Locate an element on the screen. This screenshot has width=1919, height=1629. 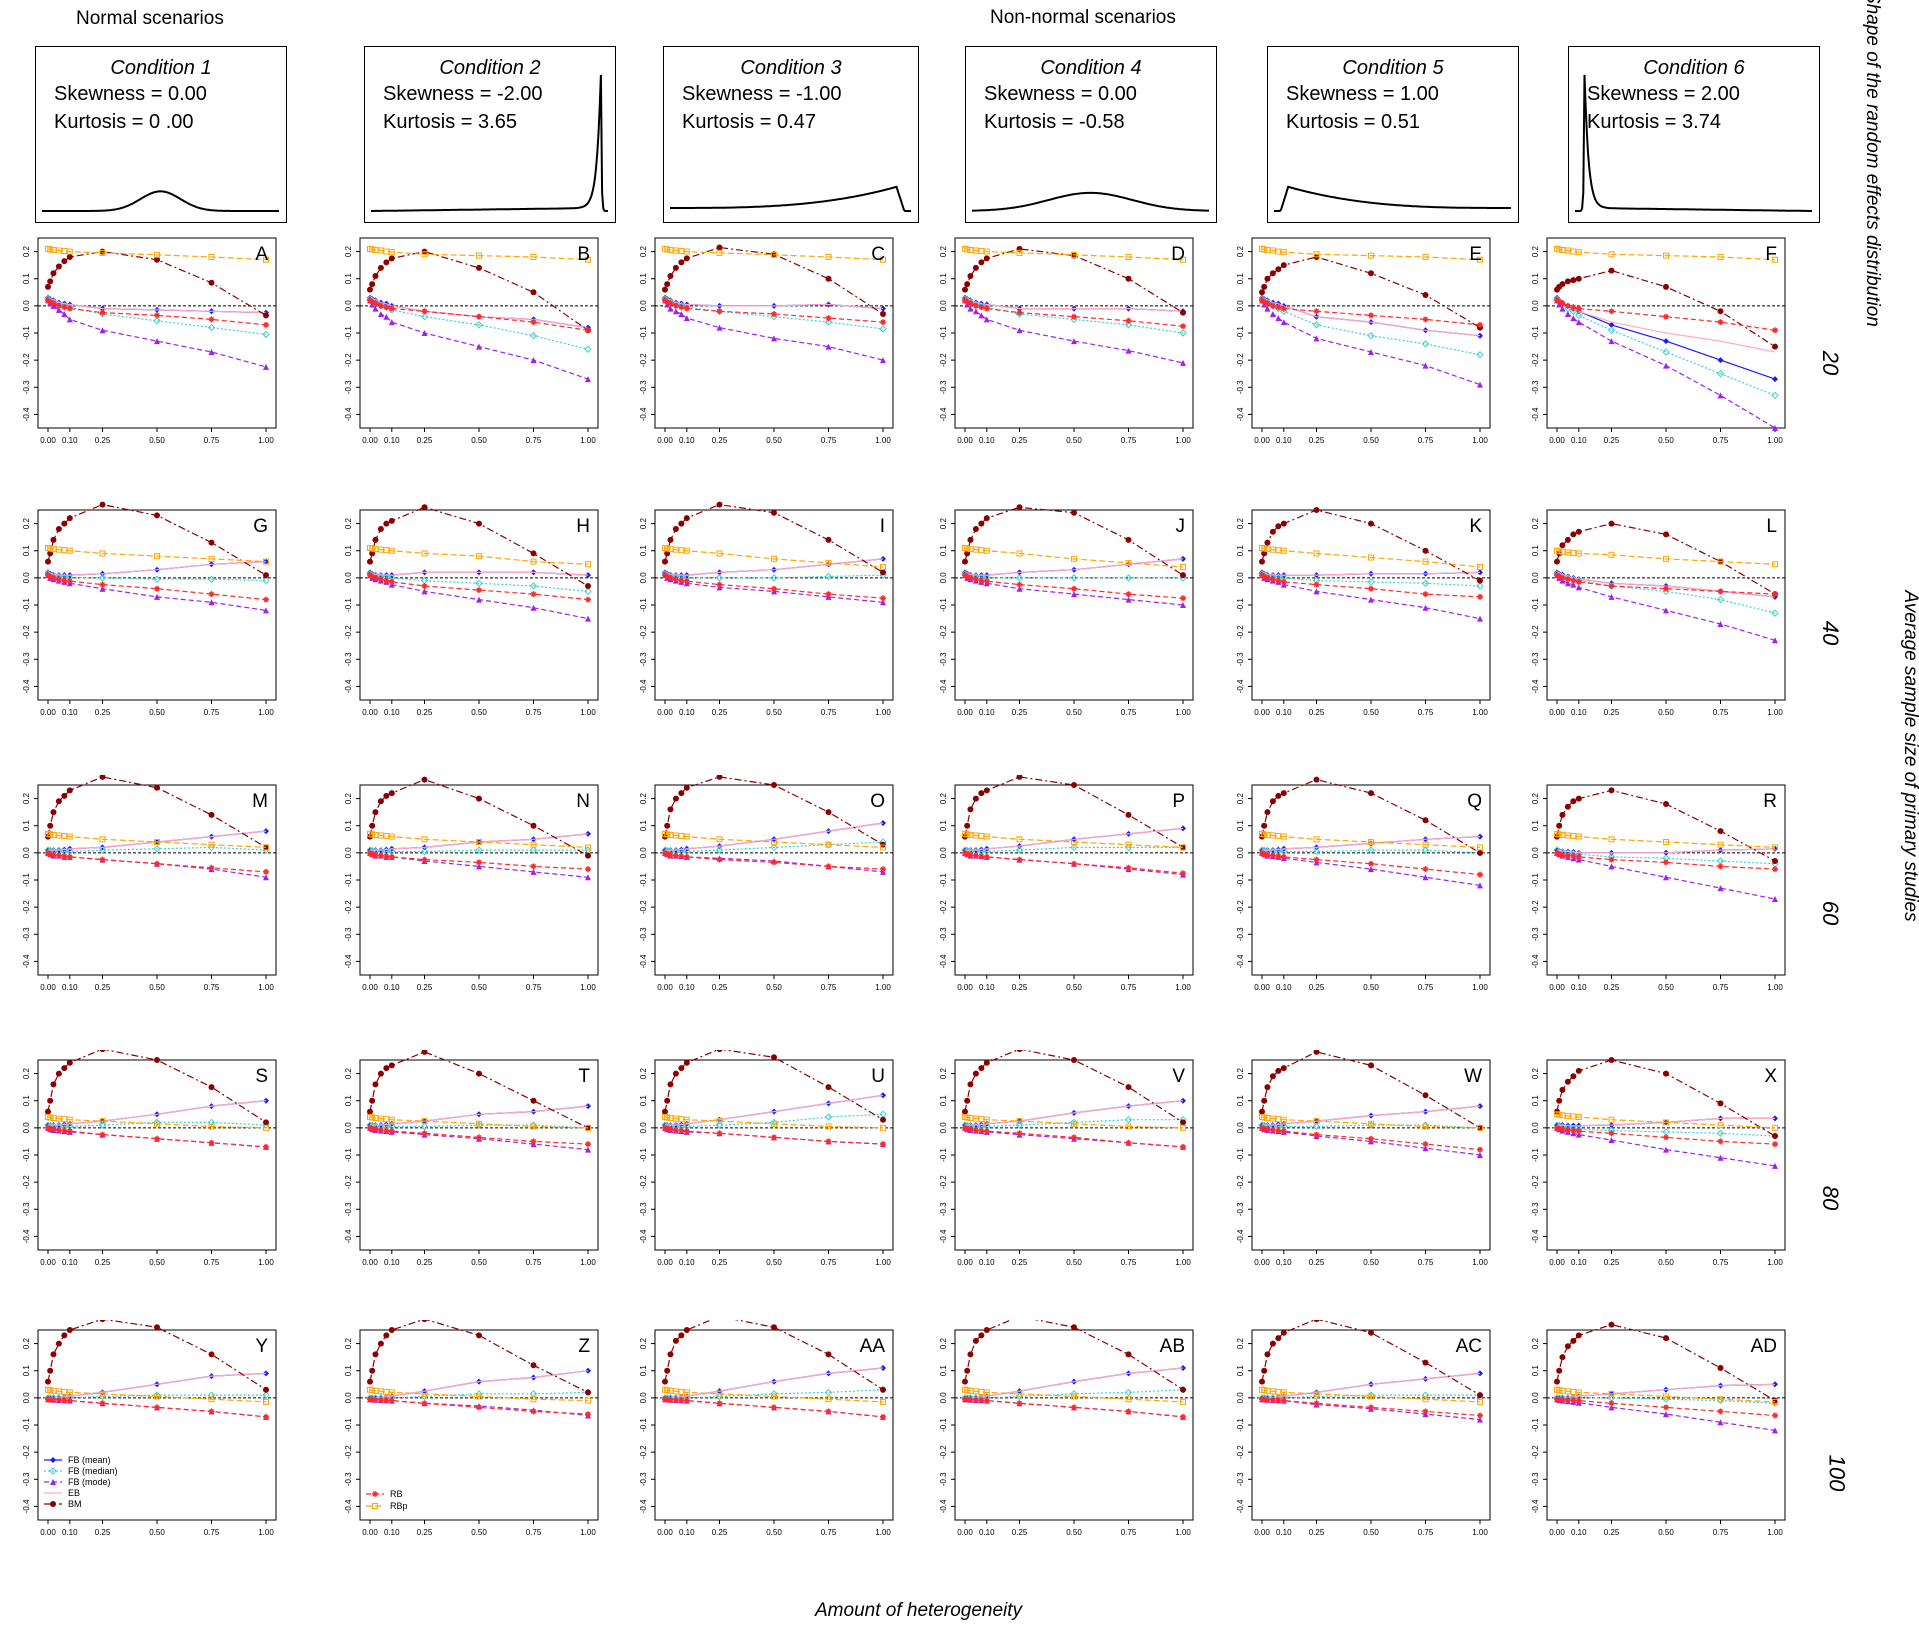
series-line-fb-median is located at coordinates (479, 1395).